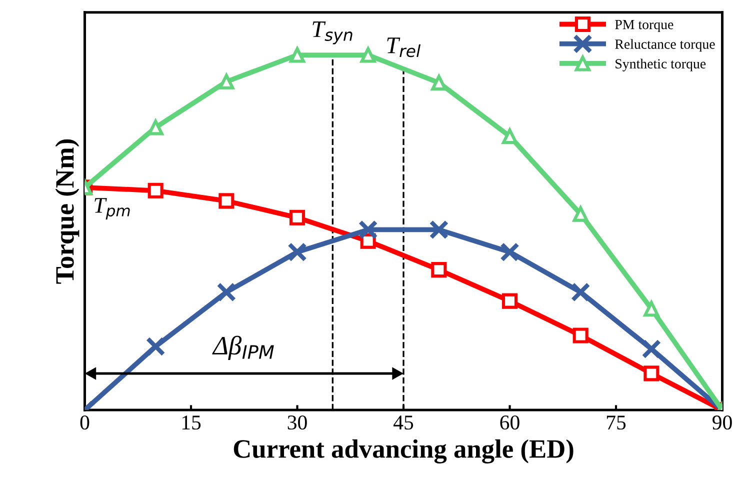  What do you see at coordinates (404, 423) in the screenshot?
I see `x-tick-label: 45` at bounding box center [404, 423].